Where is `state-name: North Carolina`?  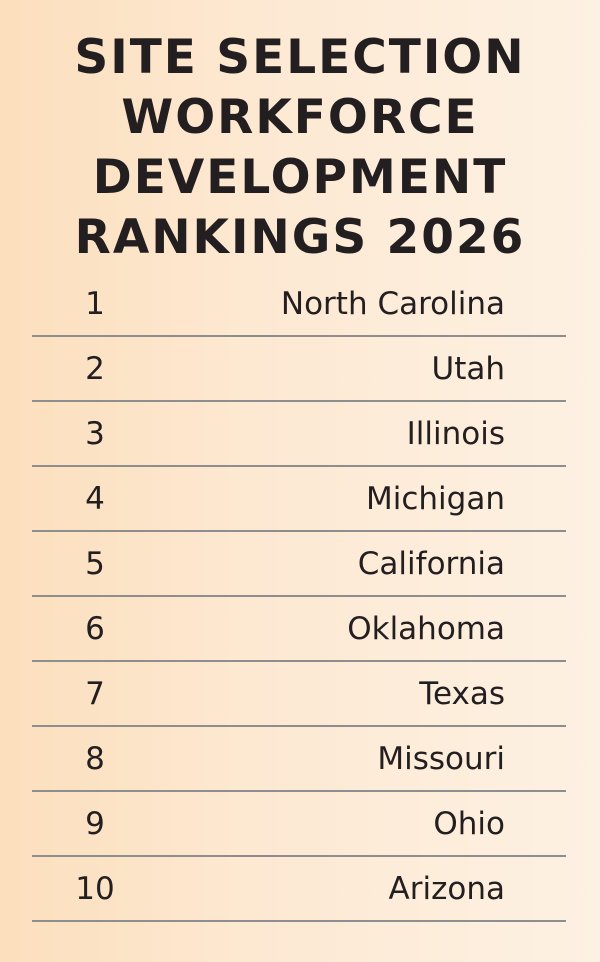
state-name: North Carolina is located at coordinates (392, 304).